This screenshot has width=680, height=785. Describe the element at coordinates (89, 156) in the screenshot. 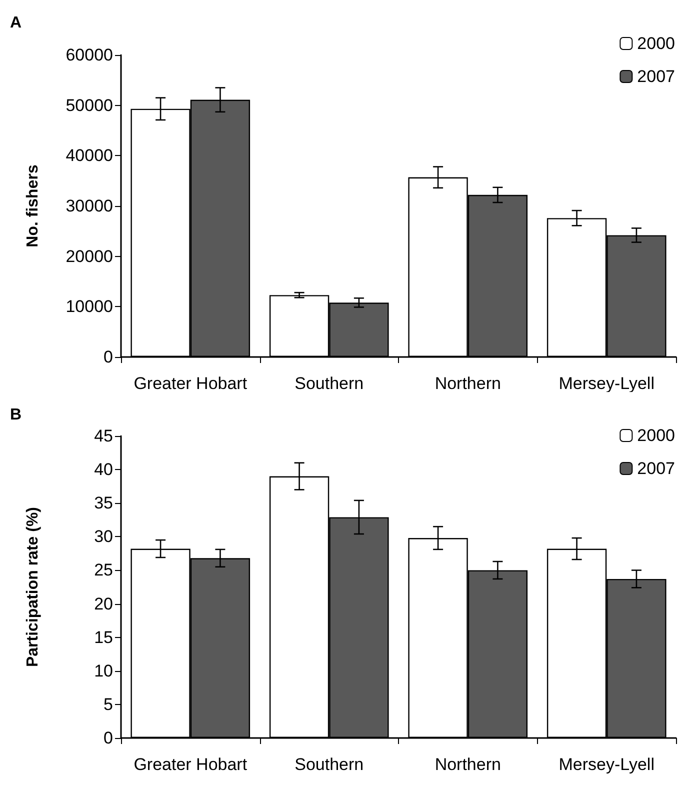

I see `y-tick-label: 40000` at that location.